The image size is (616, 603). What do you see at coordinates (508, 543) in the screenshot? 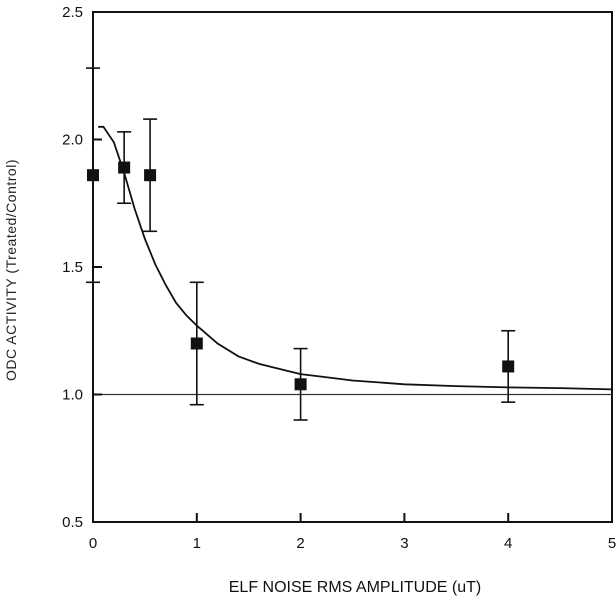
I see `x-tick-label: 4` at bounding box center [508, 543].